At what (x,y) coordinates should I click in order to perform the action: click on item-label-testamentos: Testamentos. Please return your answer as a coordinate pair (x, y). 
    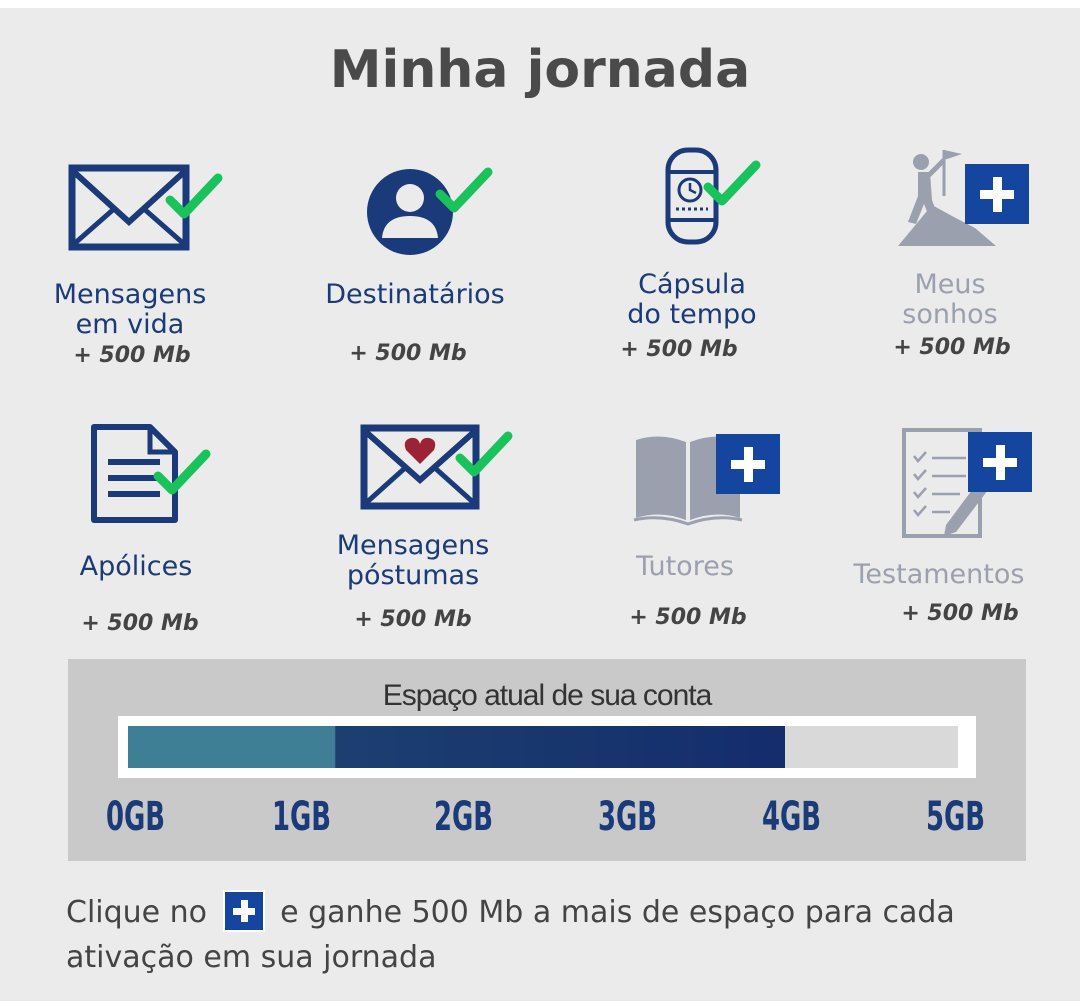
    Looking at the image, I should click on (939, 575).